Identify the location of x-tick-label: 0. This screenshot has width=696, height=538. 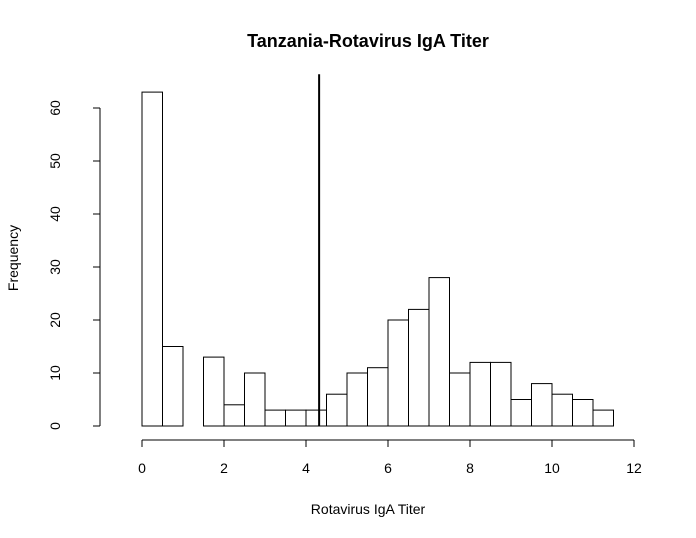
(142, 468).